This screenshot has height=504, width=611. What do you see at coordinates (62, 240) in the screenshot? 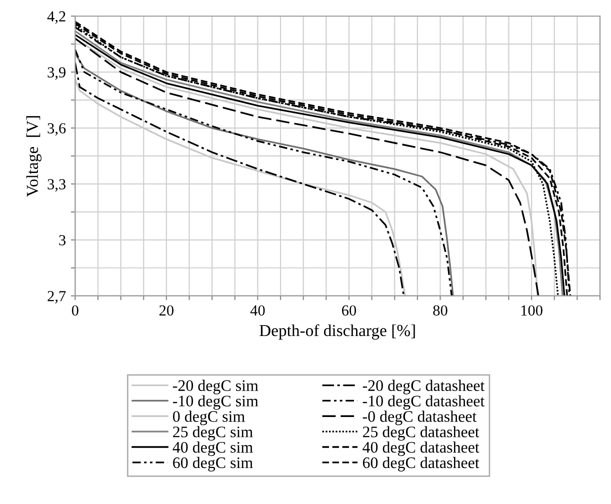
I see `y-tick-label: 3` at bounding box center [62, 240].